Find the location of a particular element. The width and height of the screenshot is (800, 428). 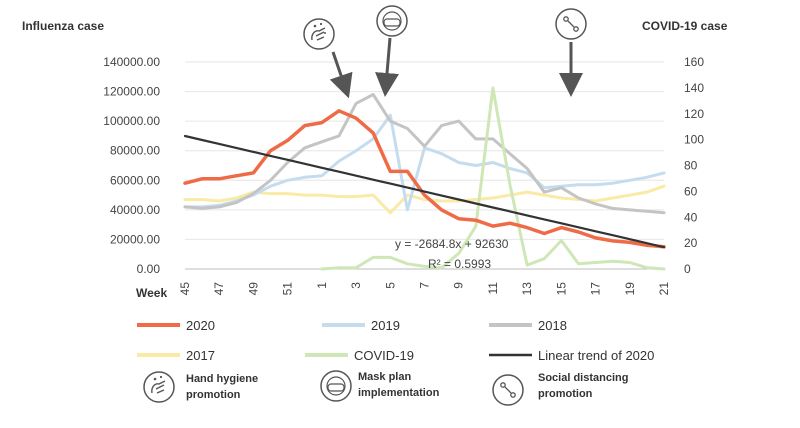

right-tick-label: 100 is located at coordinates (694, 140).